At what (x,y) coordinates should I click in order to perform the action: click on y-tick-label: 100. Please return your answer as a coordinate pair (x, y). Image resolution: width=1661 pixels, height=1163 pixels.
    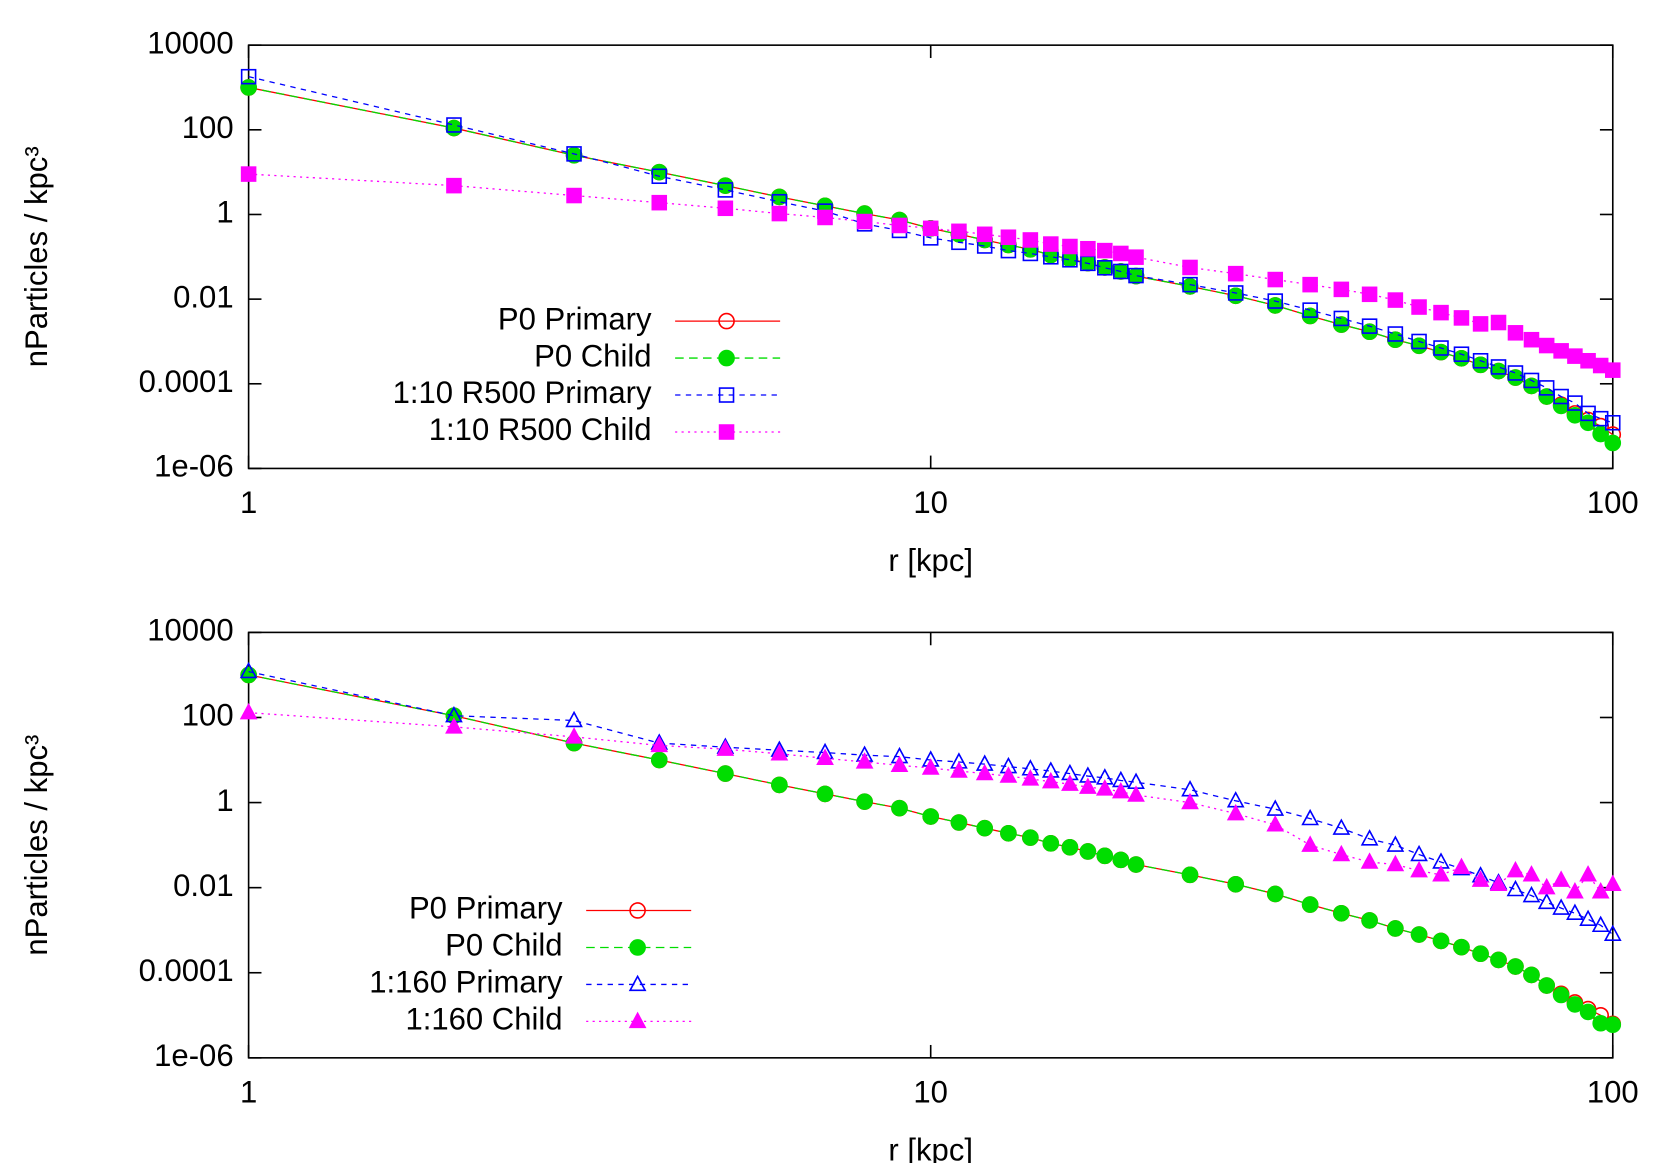
    Looking at the image, I should click on (208, 715).